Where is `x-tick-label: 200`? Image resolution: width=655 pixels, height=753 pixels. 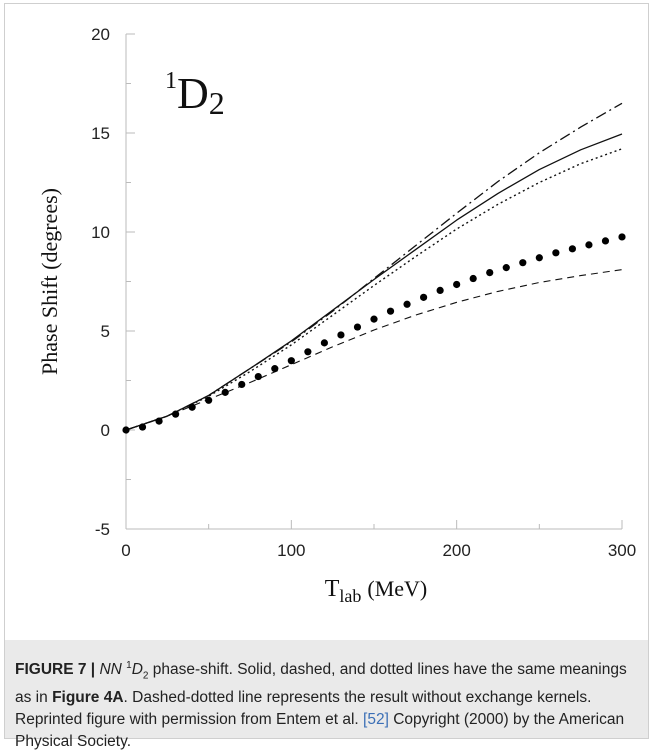 x-tick-label: 200 is located at coordinates (456, 550).